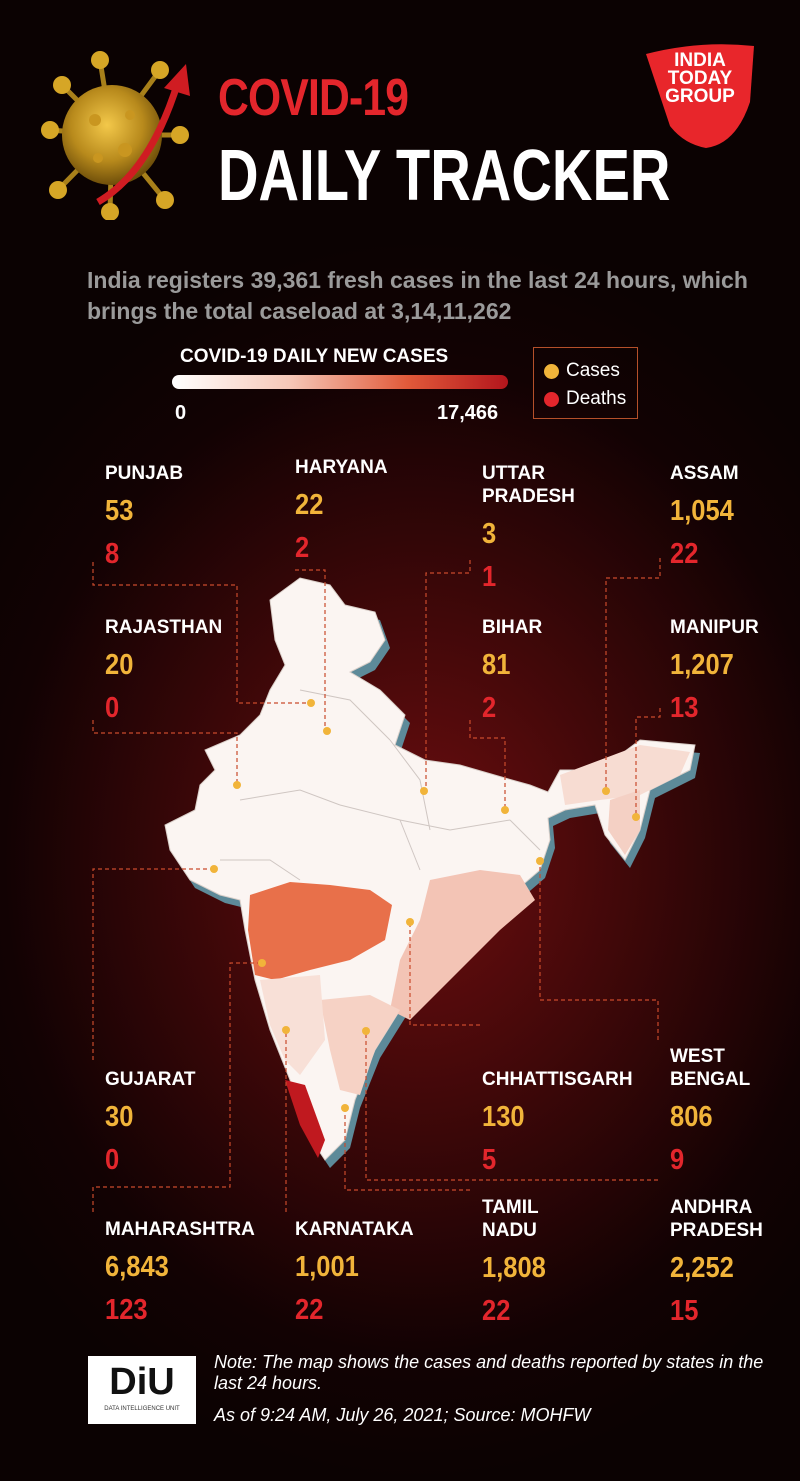 The width and height of the screenshot is (800, 1481). Describe the element at coordinates (677, 1160) in the screenshot. I see `state-deaths: 9` at that location.